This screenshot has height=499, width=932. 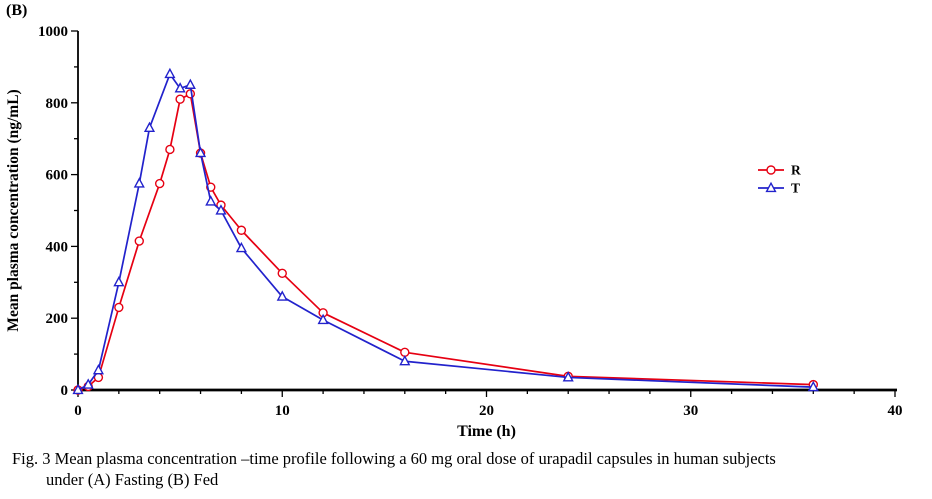 What do you see at coordinates (53, 32) in the screenshot?
I see `svg-text: 1000` at bounding box center [53, 32].